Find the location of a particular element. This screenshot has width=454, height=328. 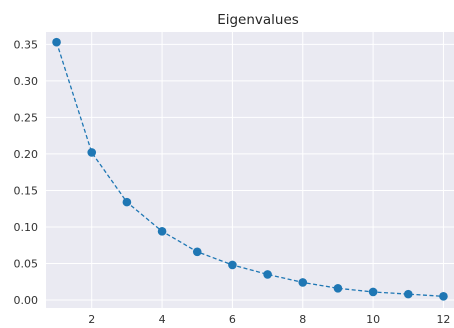

y-tick-label: 0.35 is located at coordinates (26, 44).